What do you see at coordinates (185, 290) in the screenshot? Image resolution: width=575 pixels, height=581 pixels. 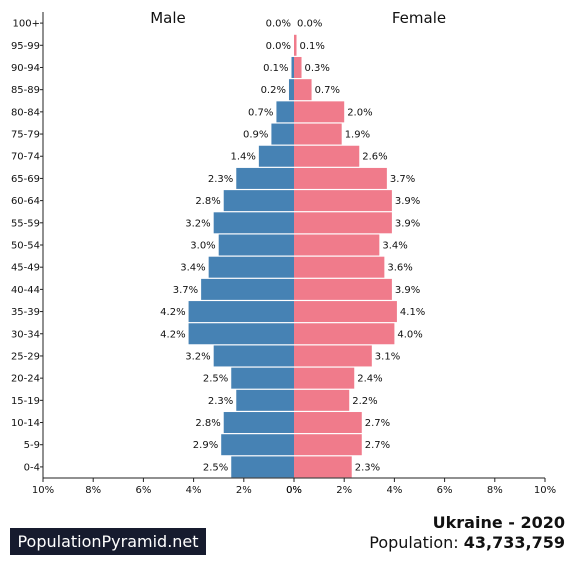 I see `male-value-label: 3.7%` at bounding box center [185, 290].